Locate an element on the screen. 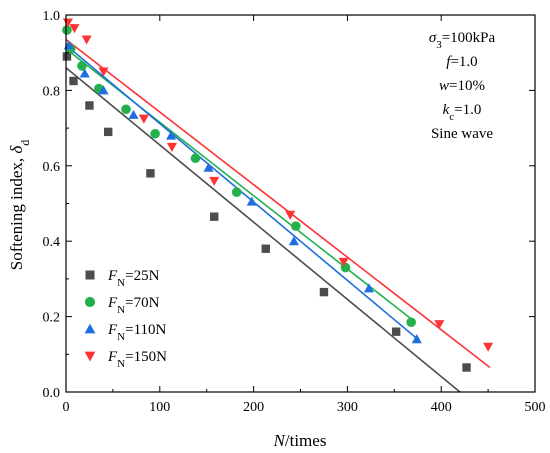  annotation-line: kc=1.0 is located at coordinates (462, 112).